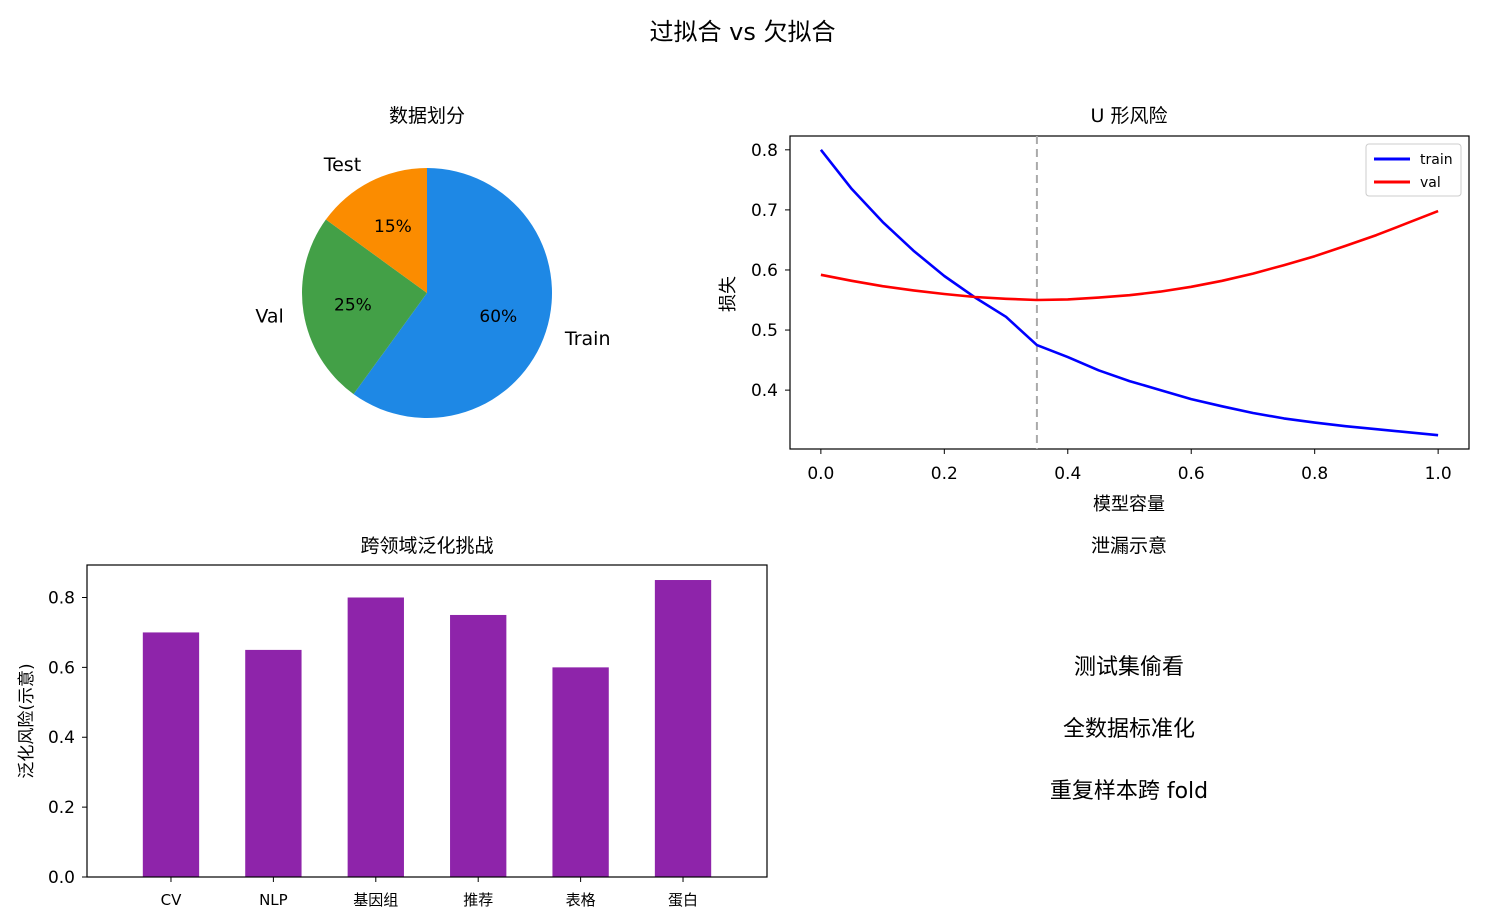 This screenshot has width=1485, height=924. What do you see at coordinates (581, 900) in the screenshot?
I see `x-tick-label: 表格` at bounding box center [581, 900].